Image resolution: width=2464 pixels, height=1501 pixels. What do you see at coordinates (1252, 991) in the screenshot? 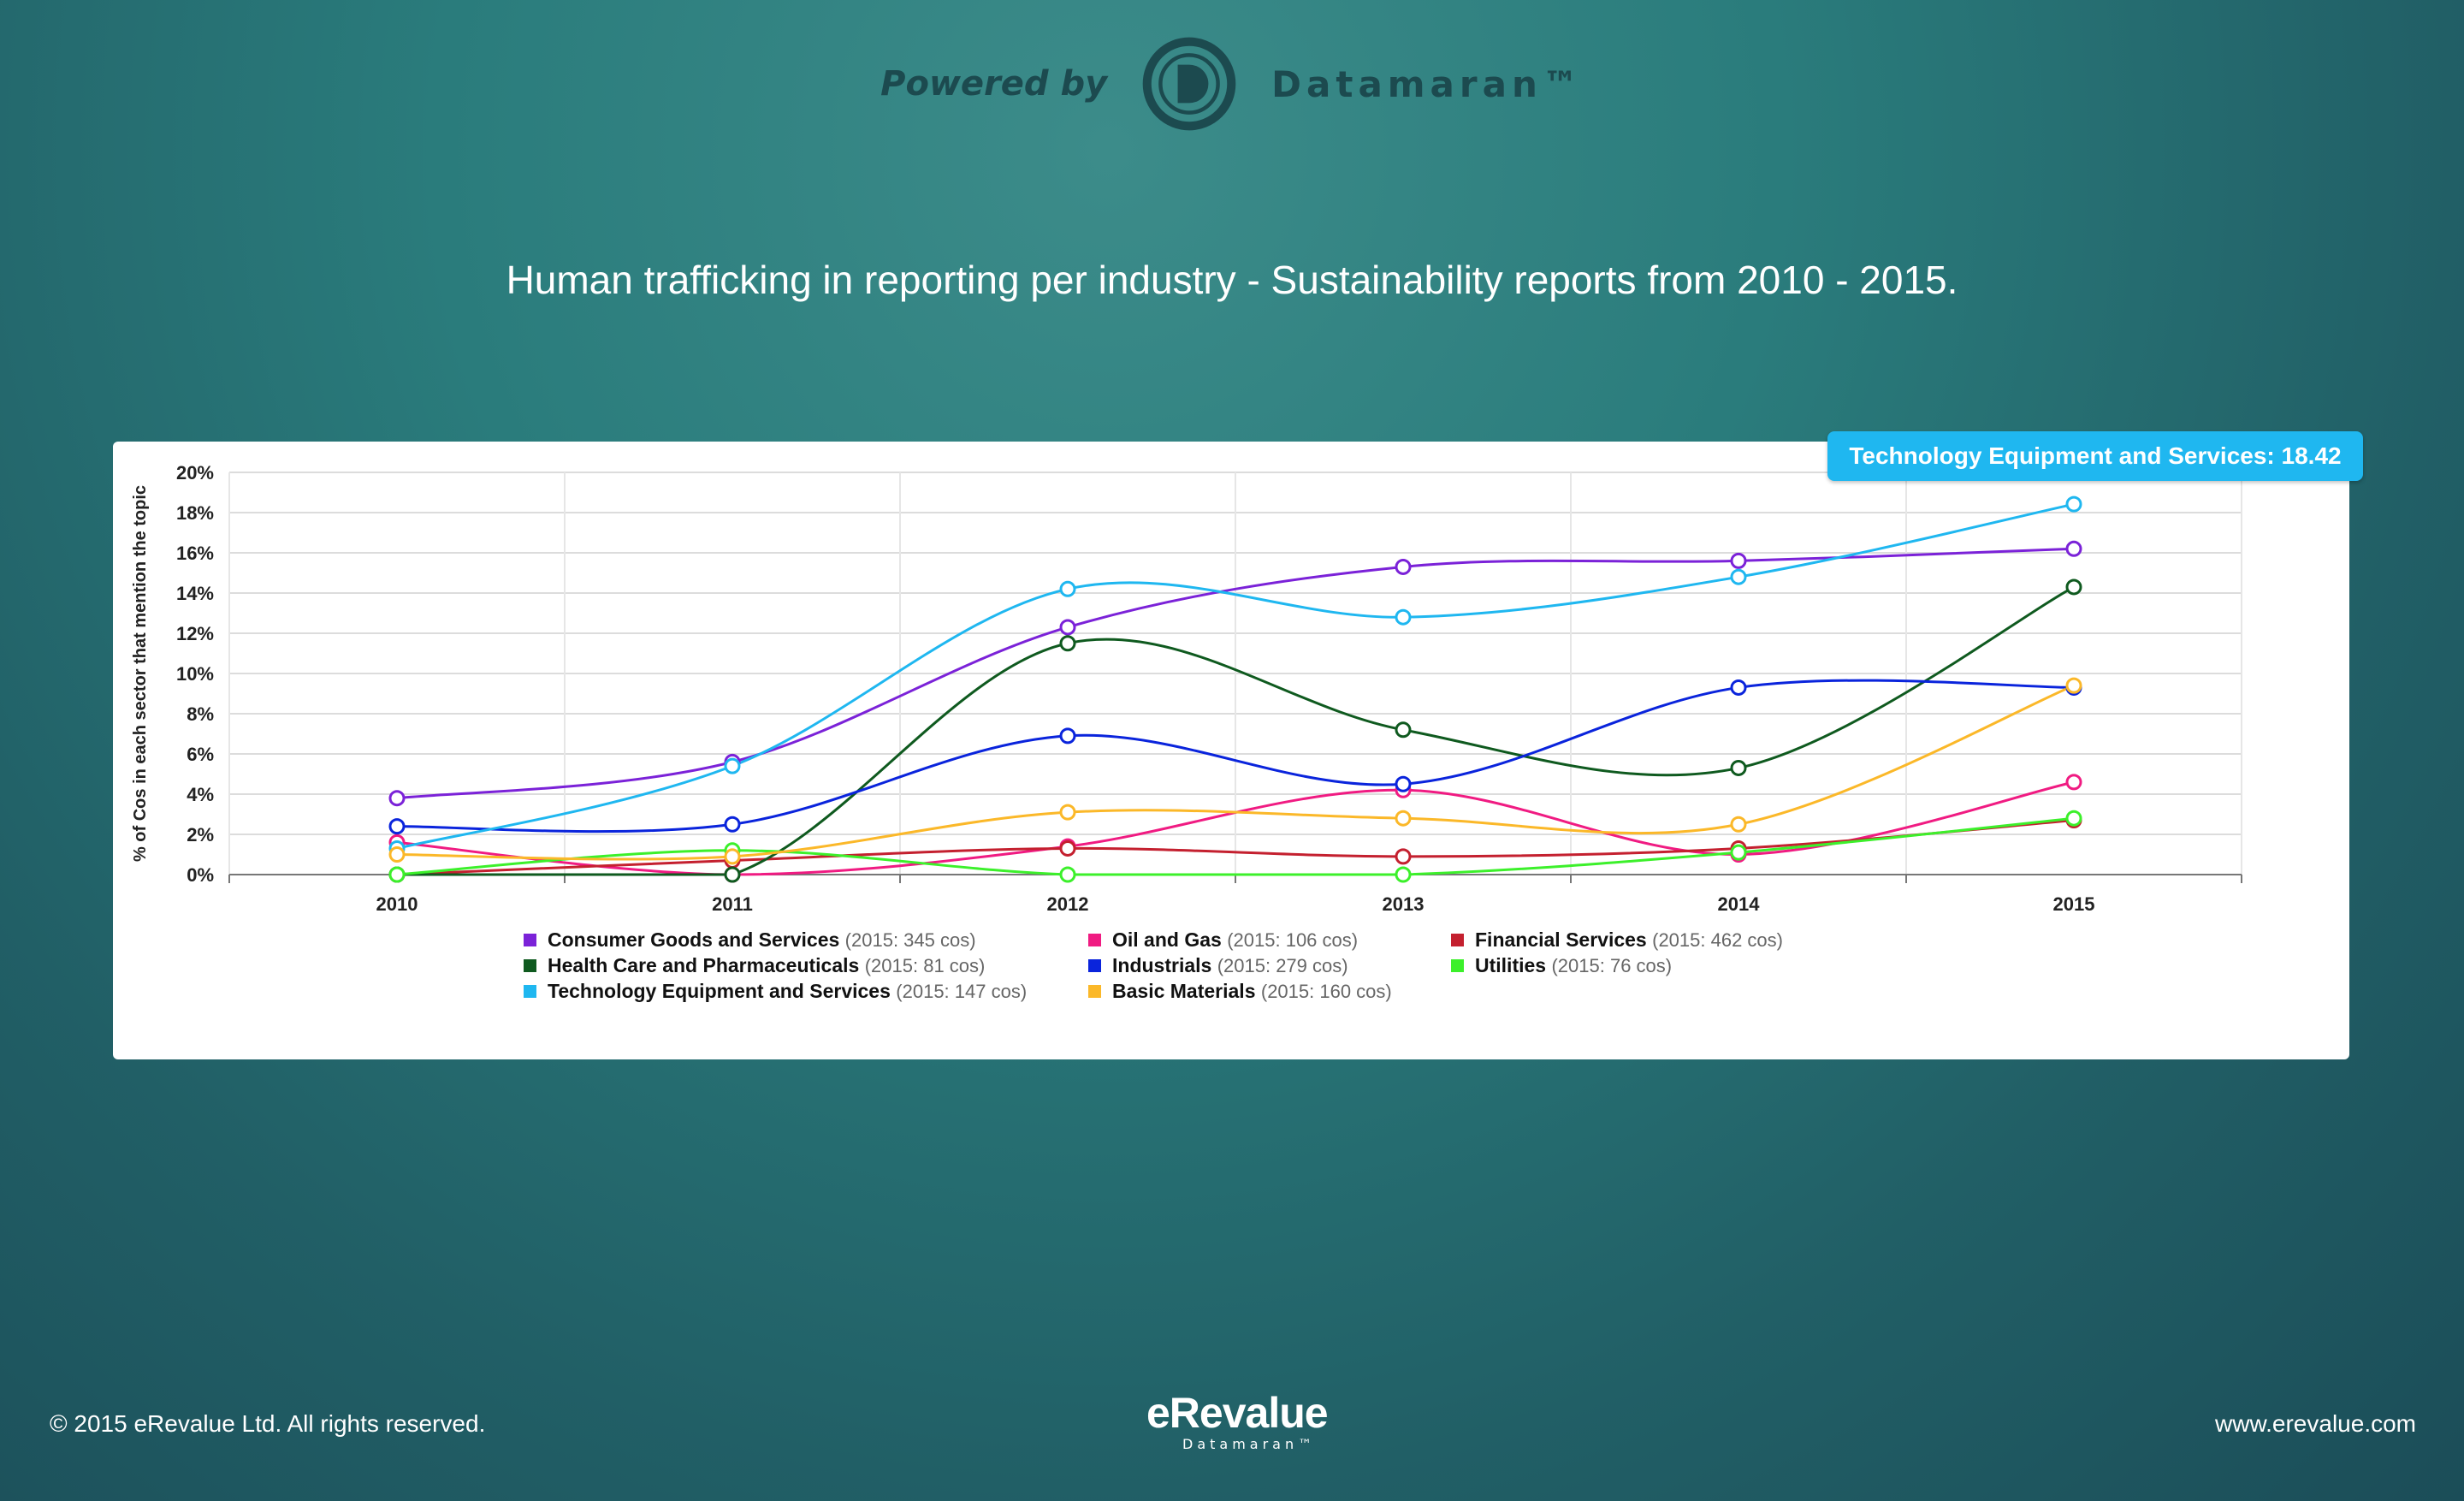
I see `legend-label: Basic Materials (2015: 160 cos)` at bounding box center [1252, 991].